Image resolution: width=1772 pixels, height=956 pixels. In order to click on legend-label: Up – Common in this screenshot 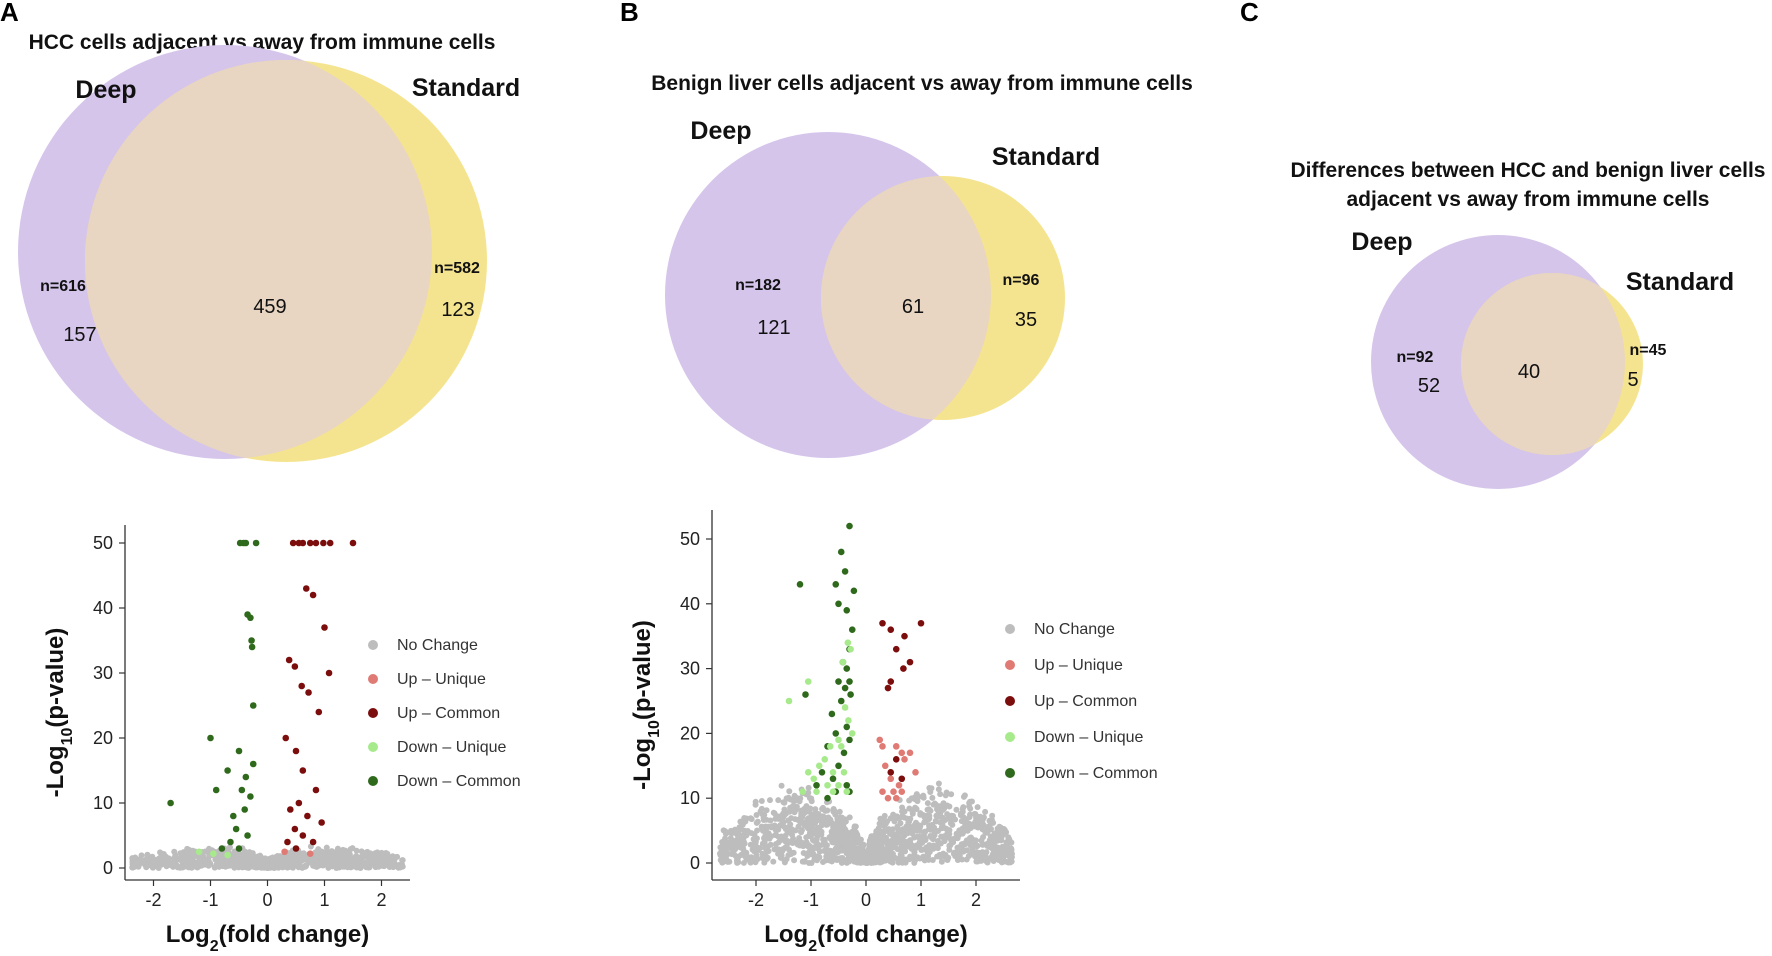, I will do `click(448, 713)`.